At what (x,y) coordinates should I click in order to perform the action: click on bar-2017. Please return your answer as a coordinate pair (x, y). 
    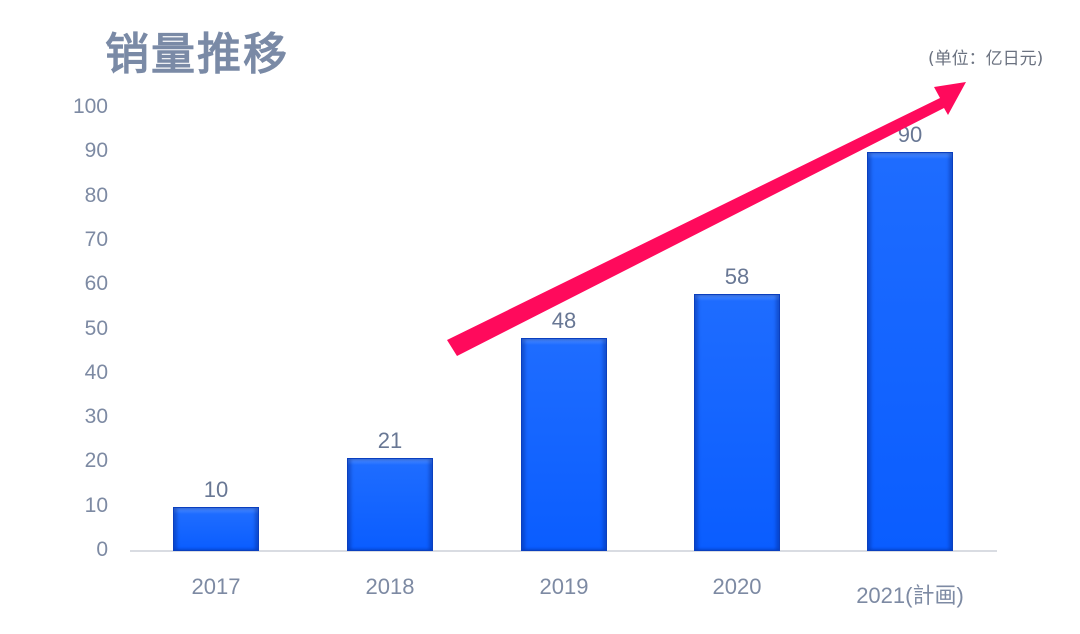
    Looking at the image, I should click on (216, 528).